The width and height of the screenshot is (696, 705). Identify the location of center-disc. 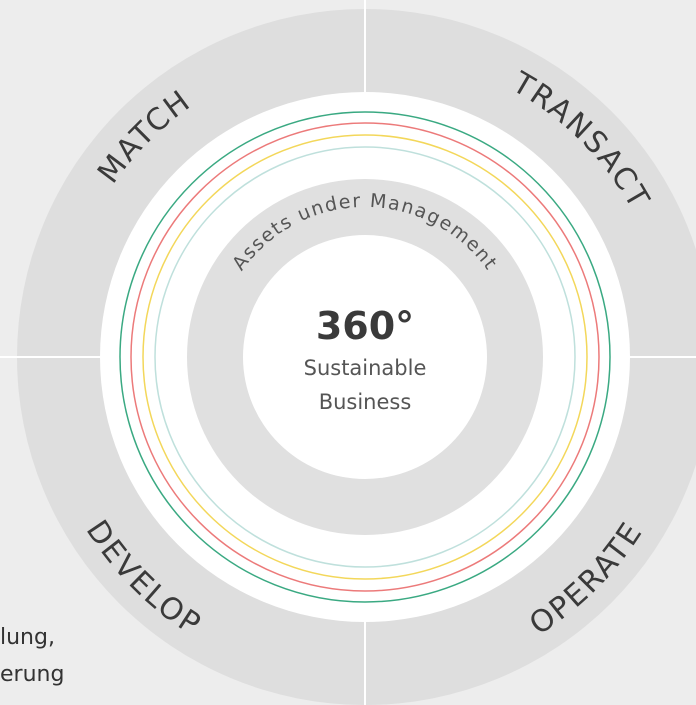
(365, 357).